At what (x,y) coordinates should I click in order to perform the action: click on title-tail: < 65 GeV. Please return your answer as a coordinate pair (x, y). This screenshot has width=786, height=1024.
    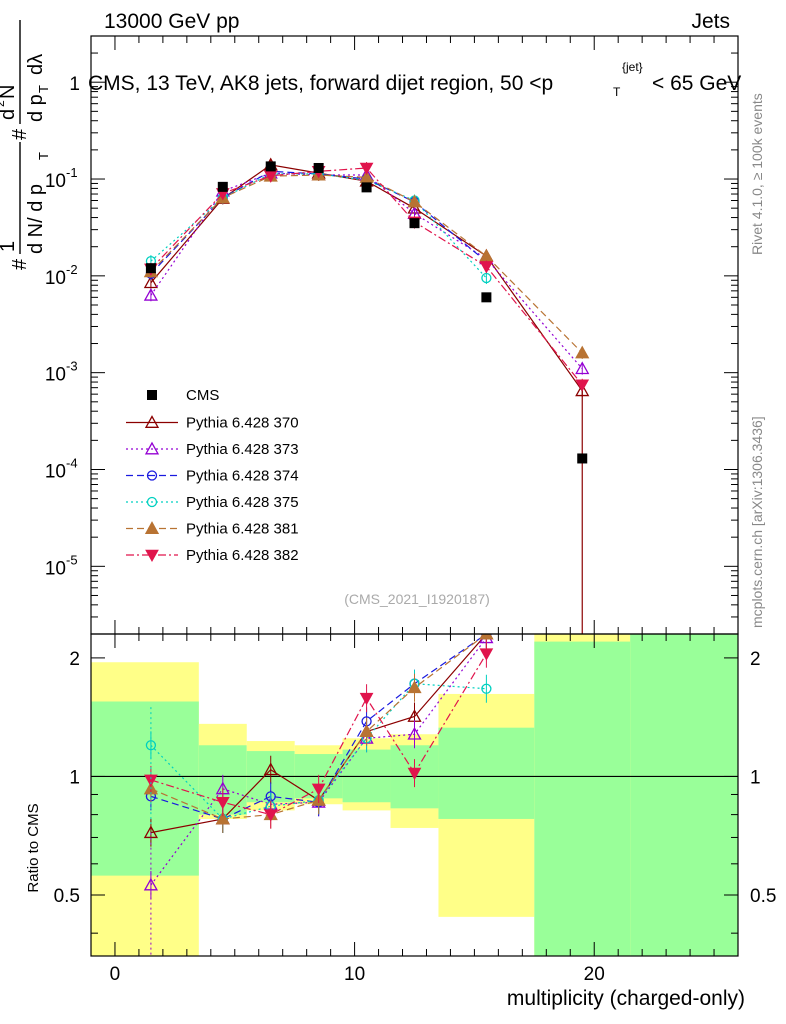
    Looking at the image, I should click on (696, 83).